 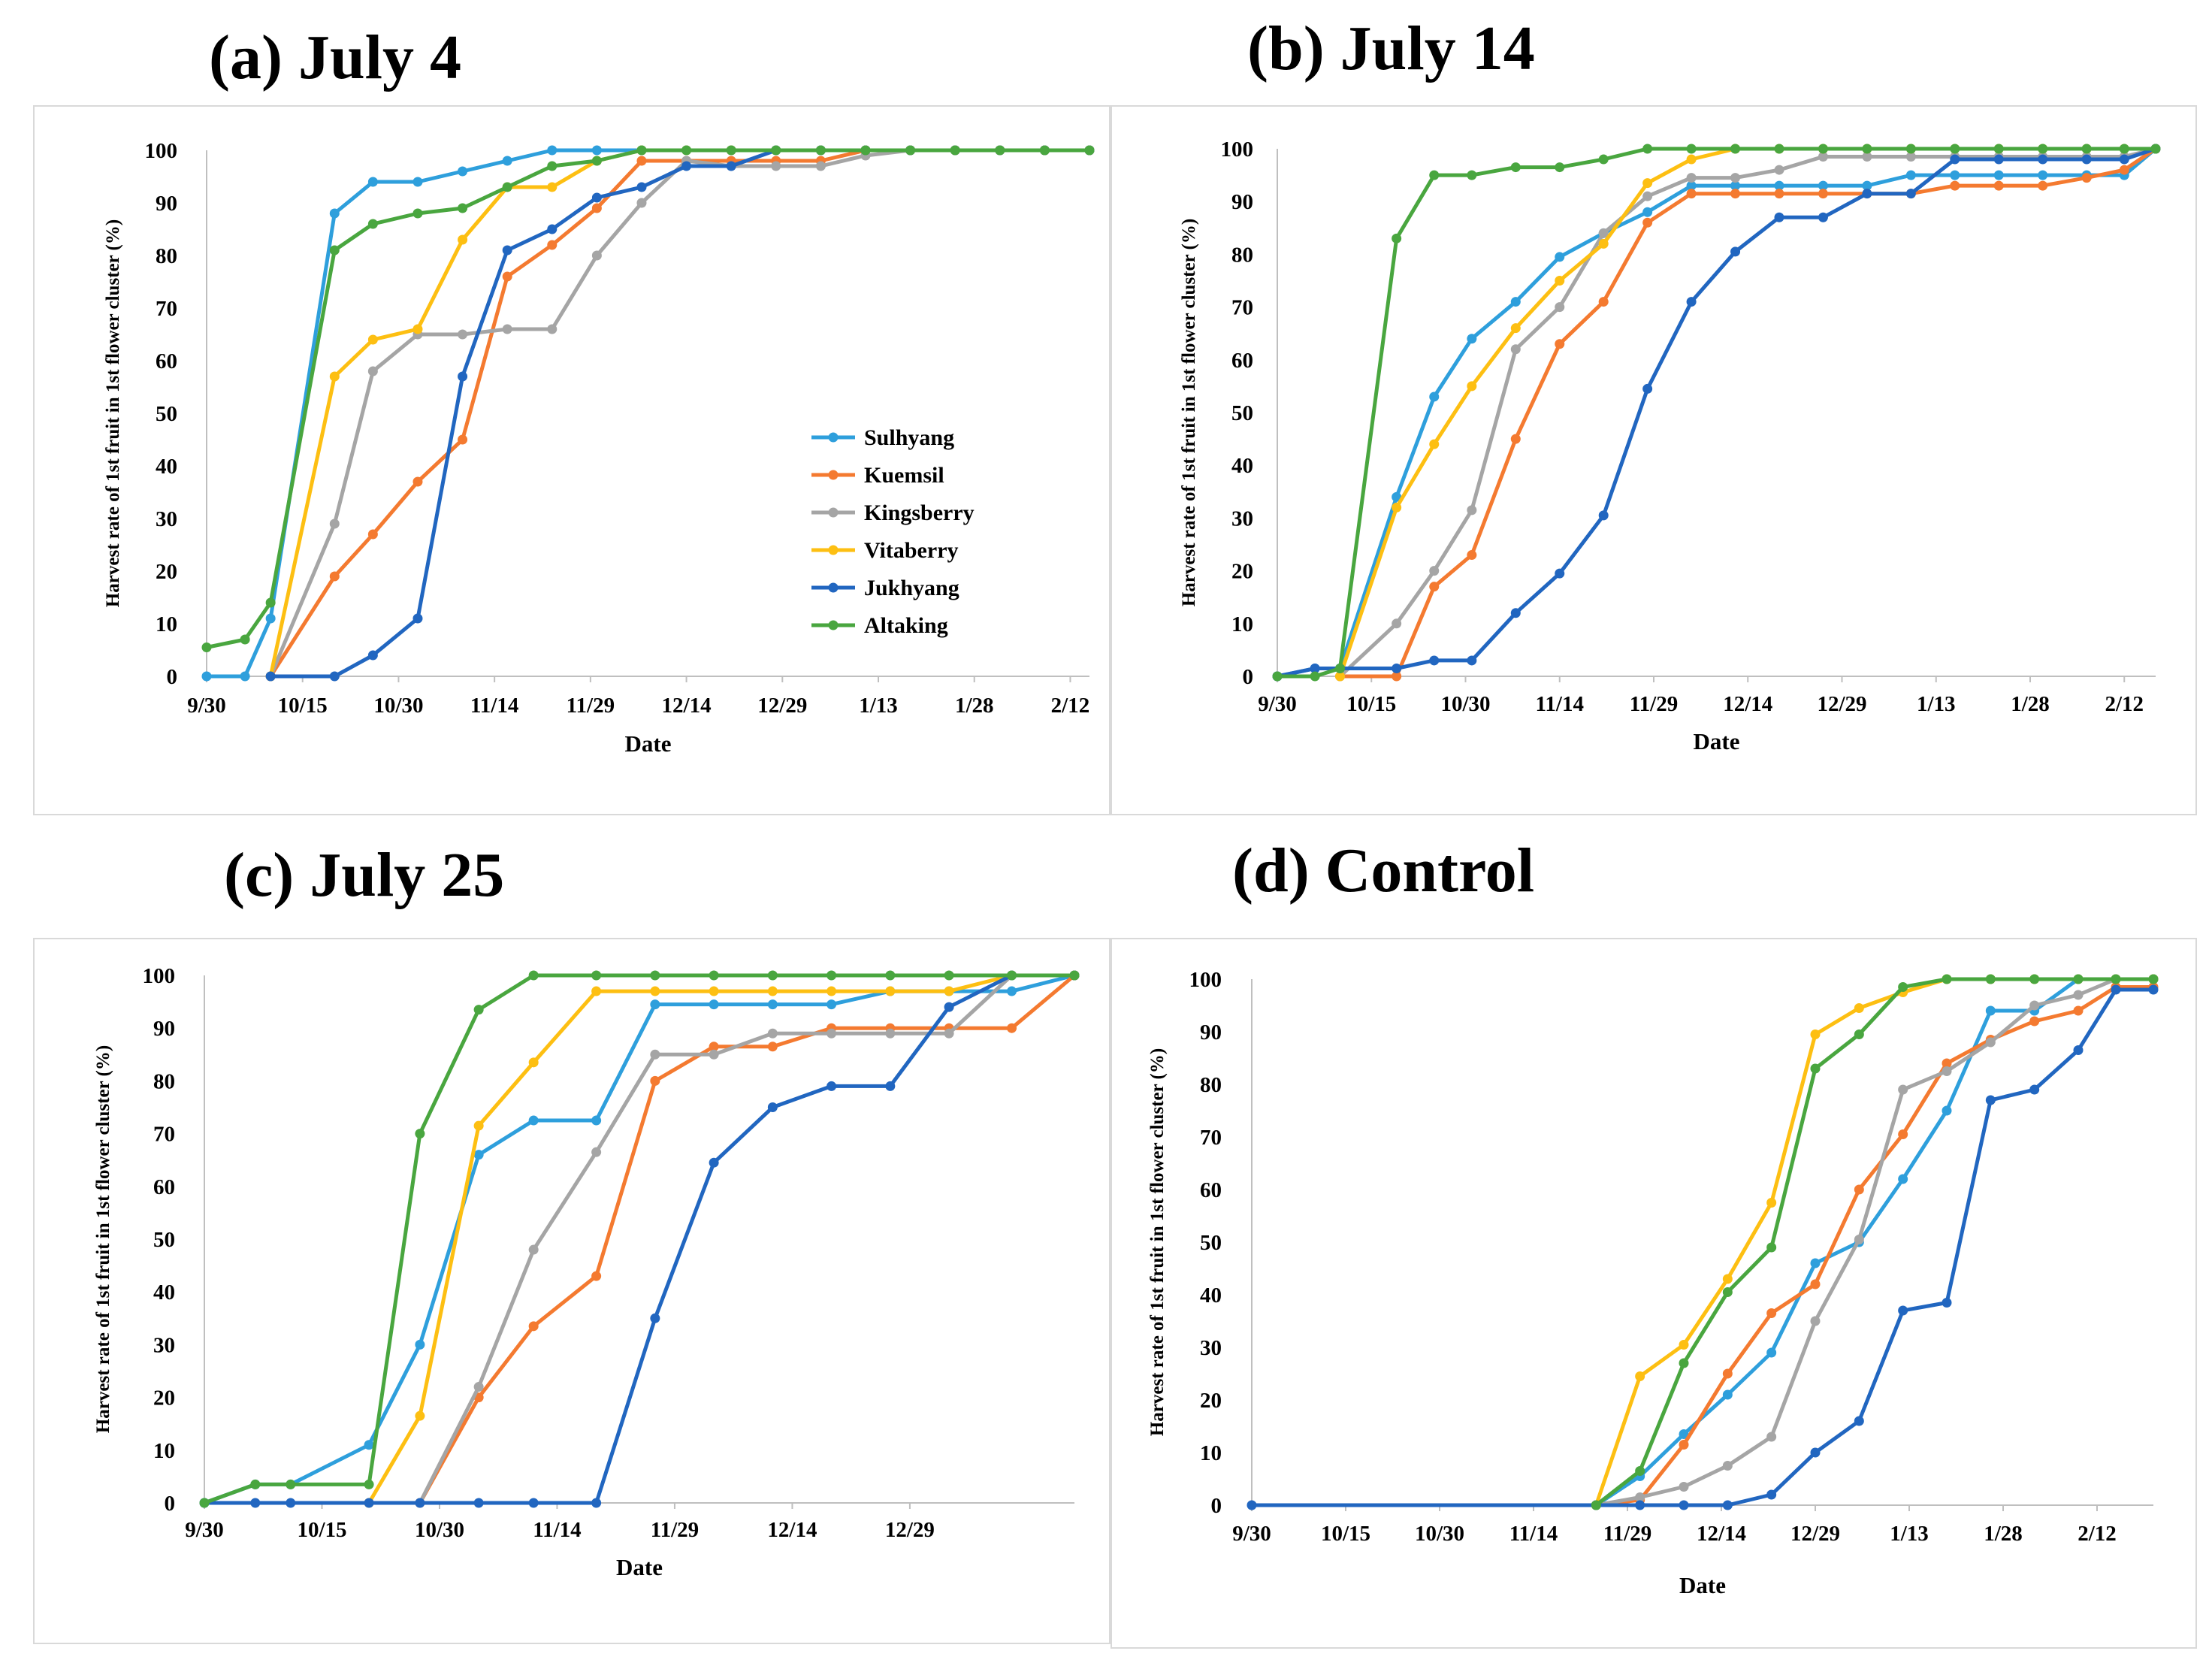 What do you see at coordinates (679, 413) in the screenshot?
I see `panel-a-series-kuemsil-line` at bounding box center [679, 413].